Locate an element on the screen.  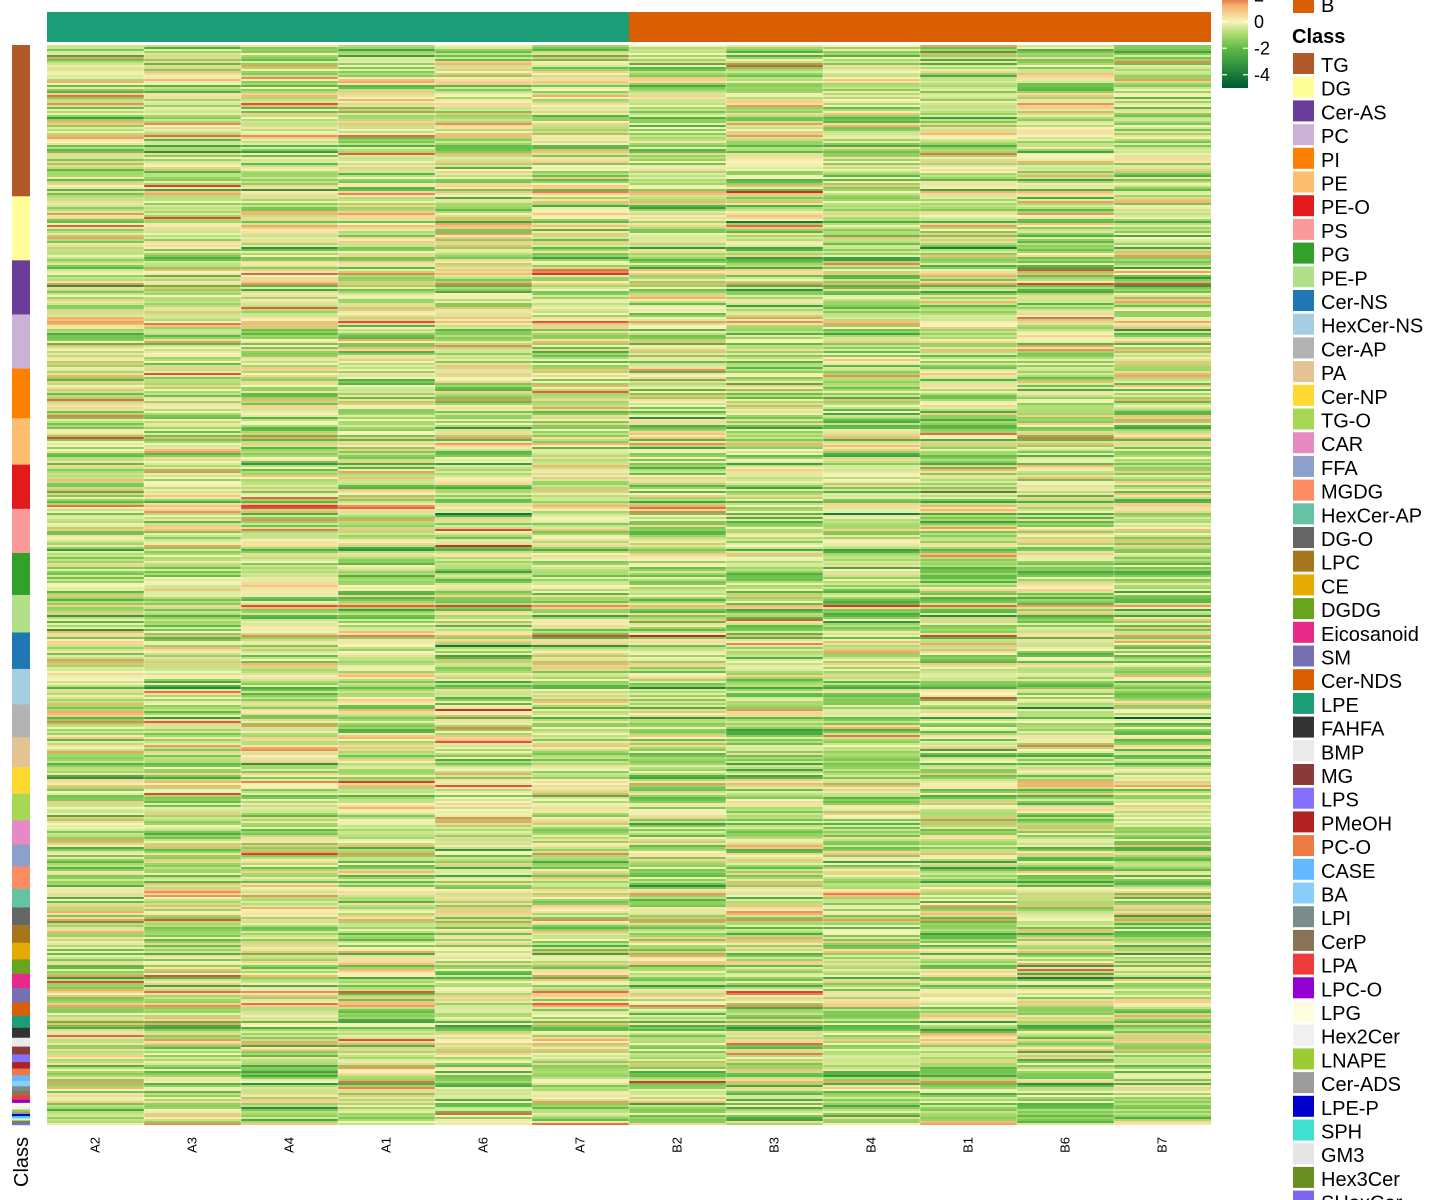
class-legend-swatch-mg is located at coordinates (1303, 774).